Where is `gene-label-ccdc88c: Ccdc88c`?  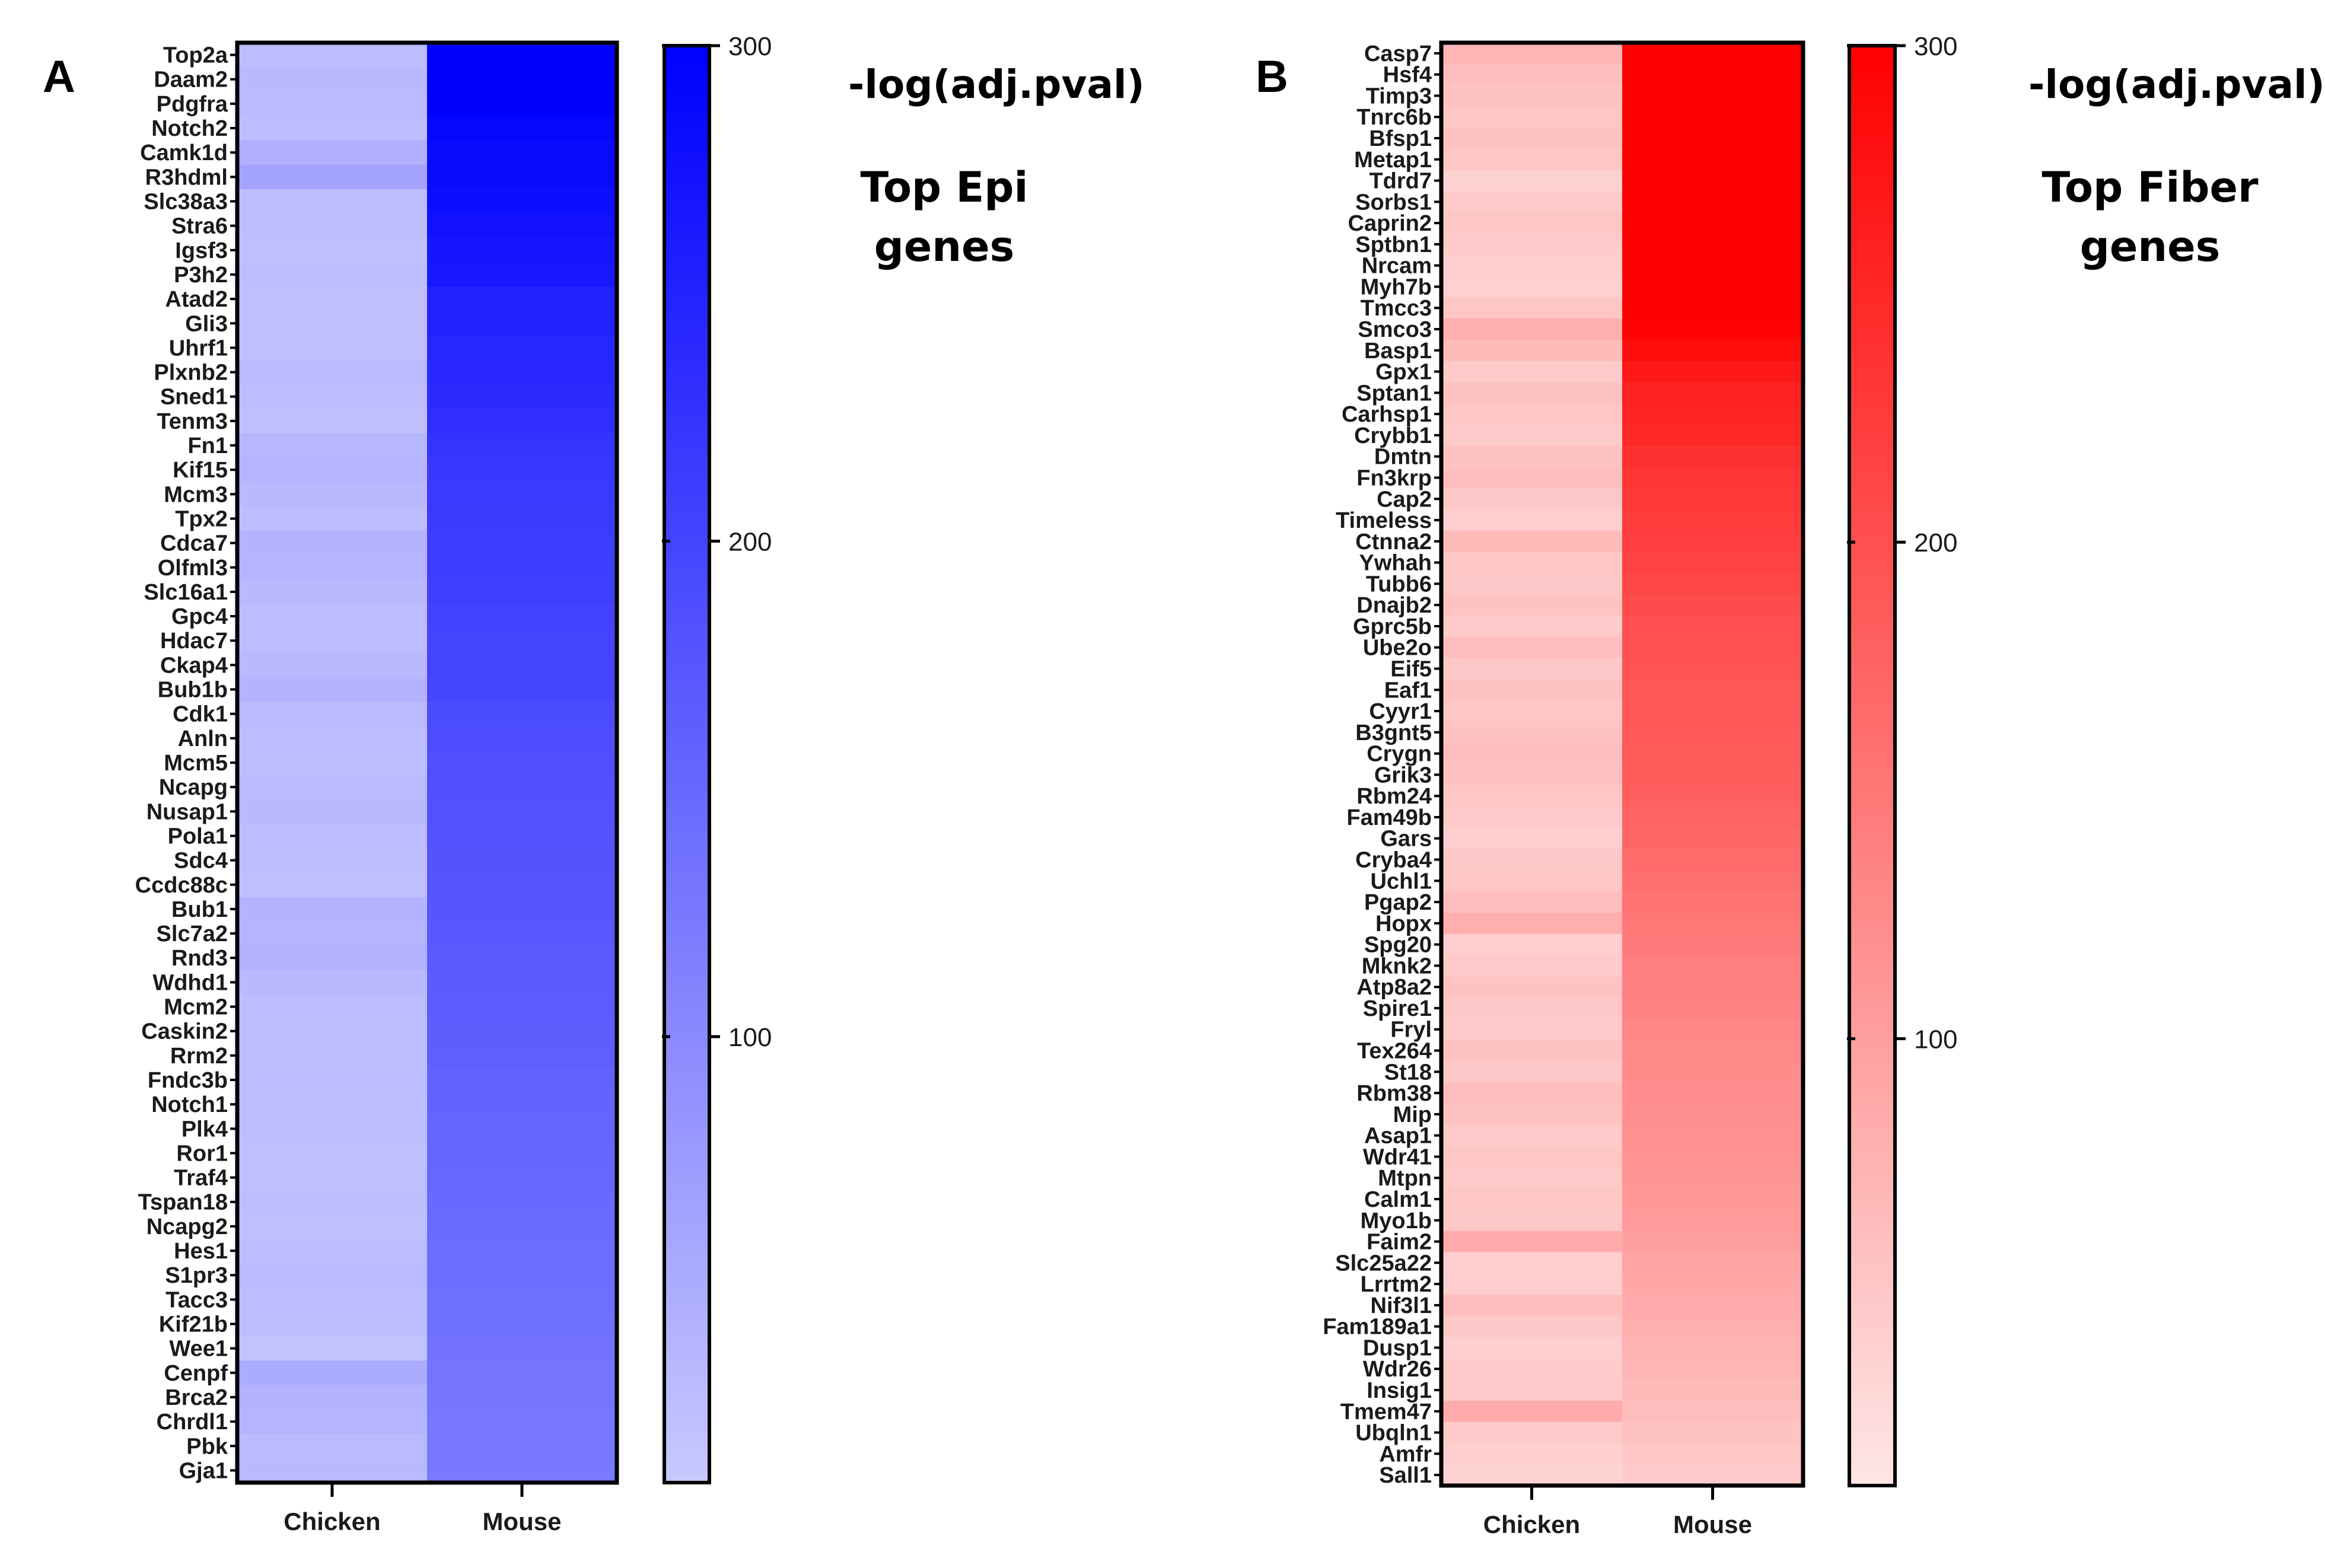 gene-label-ccdc88c: Ccdc88c is located at coordinates (181, 886).